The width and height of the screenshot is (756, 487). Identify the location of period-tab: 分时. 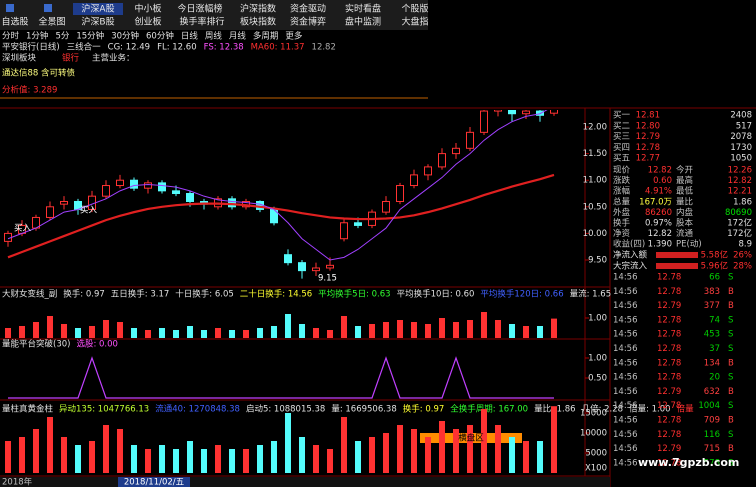
(11, 36).